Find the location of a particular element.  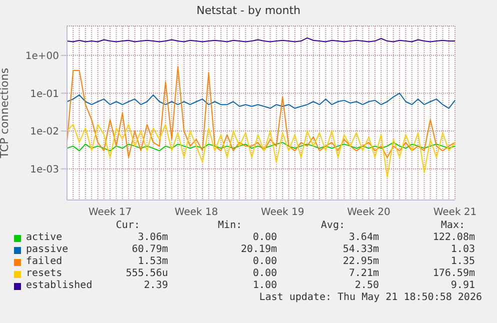

legend-label: established is located at coordinates (59, 285).